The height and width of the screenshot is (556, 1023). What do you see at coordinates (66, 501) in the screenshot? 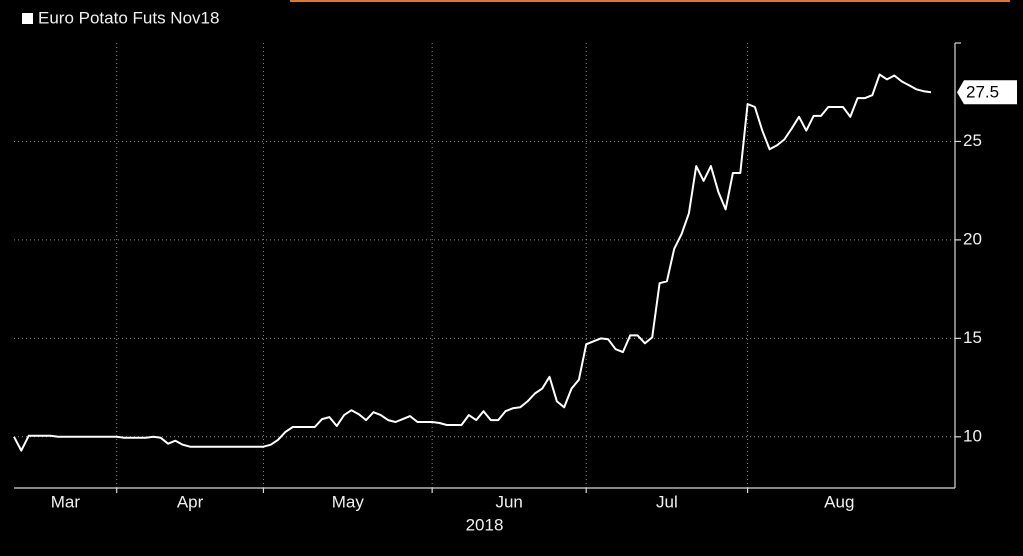
I see `x-tick-label: Mar` at bounding box center [66, 501].